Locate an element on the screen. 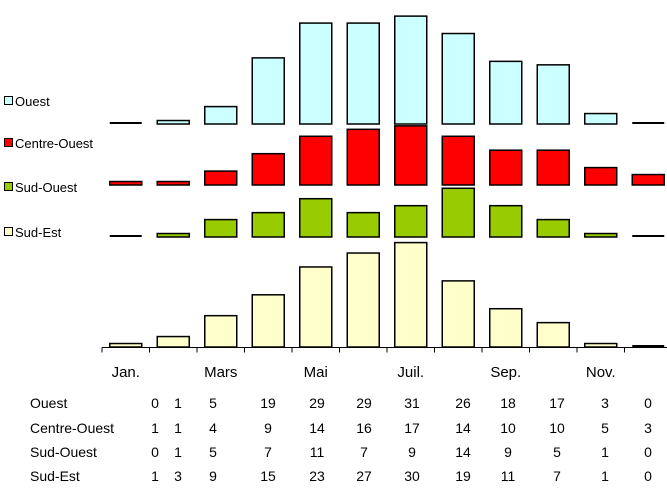 The height and width of the screenshot is (492, 667). table-cell-centre-ouest-2: 1 is located at coordinates (178, 428).